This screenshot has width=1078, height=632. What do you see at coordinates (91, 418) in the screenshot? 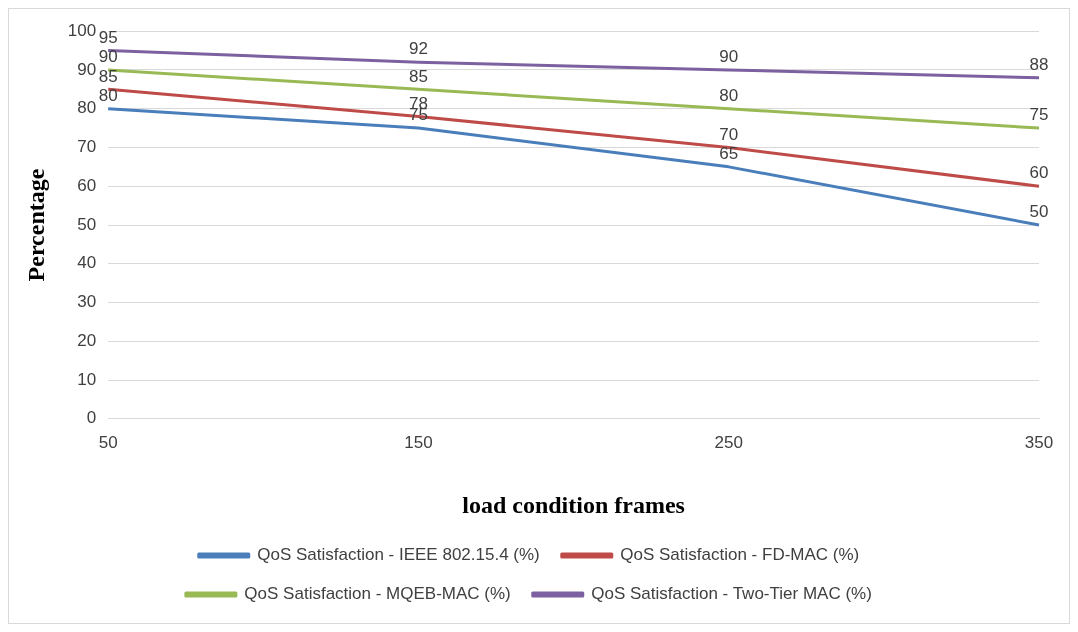
I see `y-tick-label: 0` at bounding box center [91, 418].